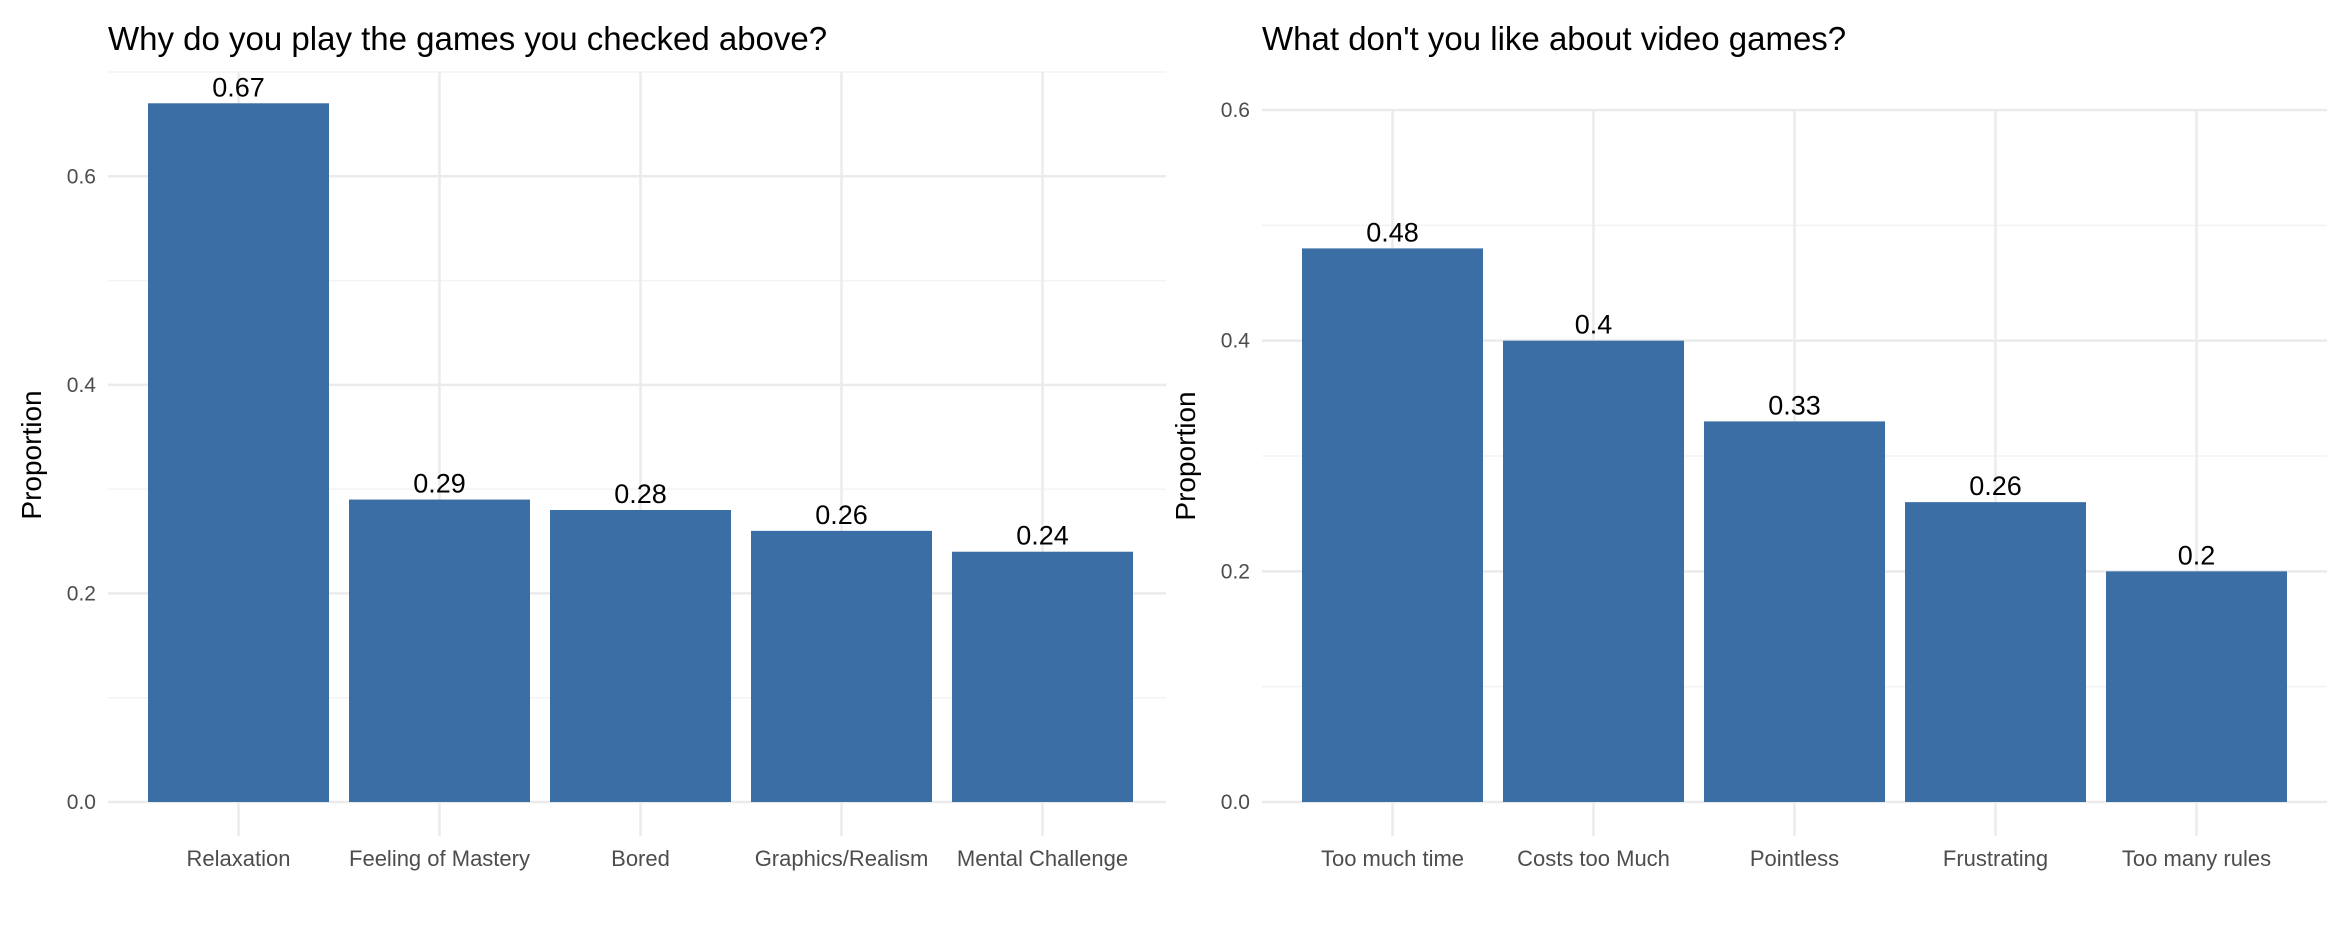 The width and height of the screenshot is (2332, 932). Describe the element at coordinates (439, 484) in the screenshot. I see `data-label: 0.29` at that location.